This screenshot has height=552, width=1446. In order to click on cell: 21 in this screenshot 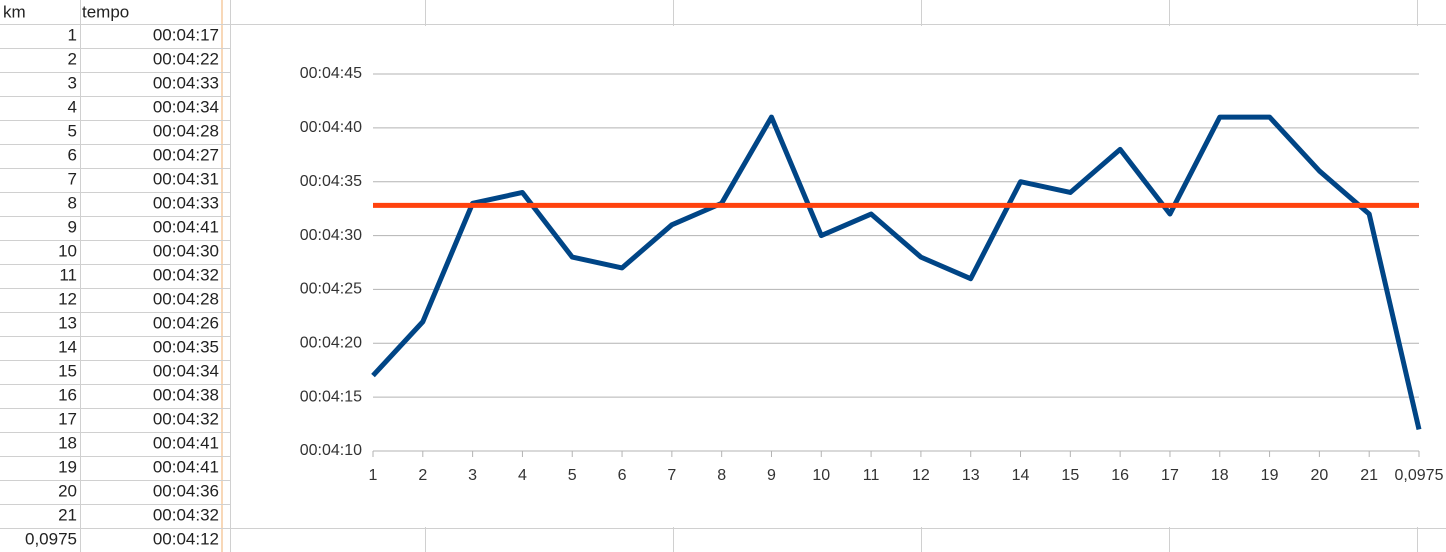, I will do `click(67, 514)`.